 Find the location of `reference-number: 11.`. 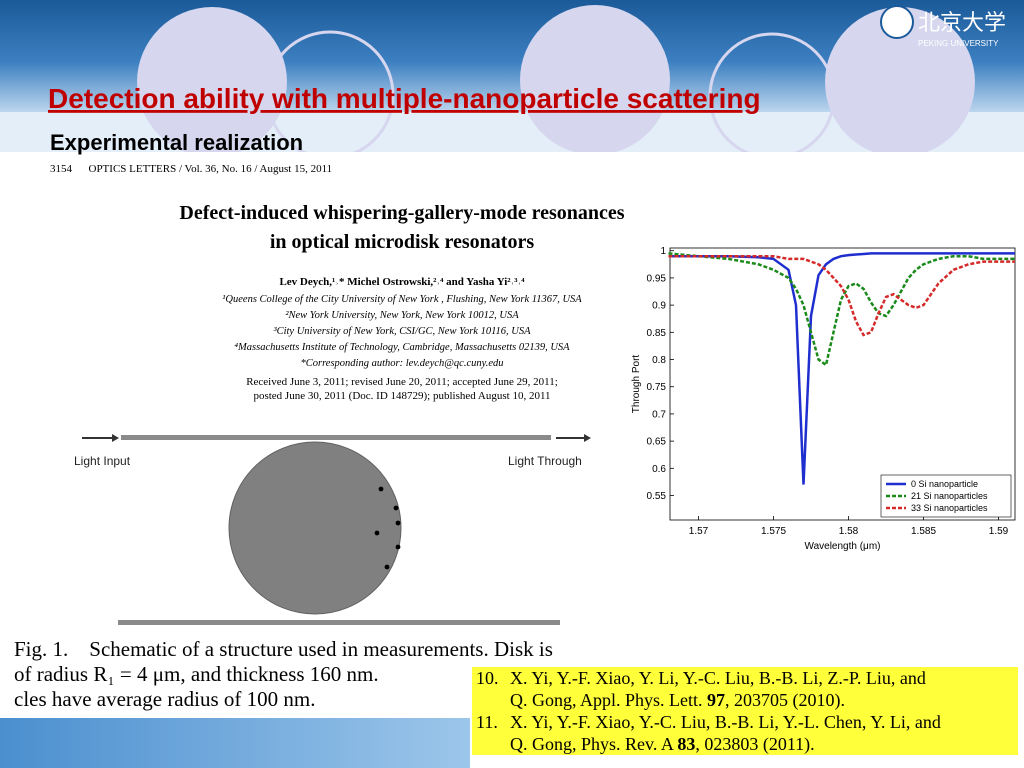

reference-number: 11. is located at coordinates (487, 722).